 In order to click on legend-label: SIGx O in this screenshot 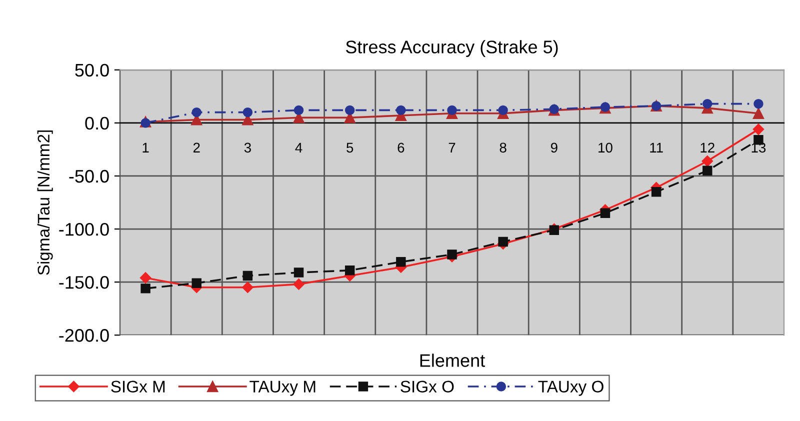, I will do `click(427, 386)`.